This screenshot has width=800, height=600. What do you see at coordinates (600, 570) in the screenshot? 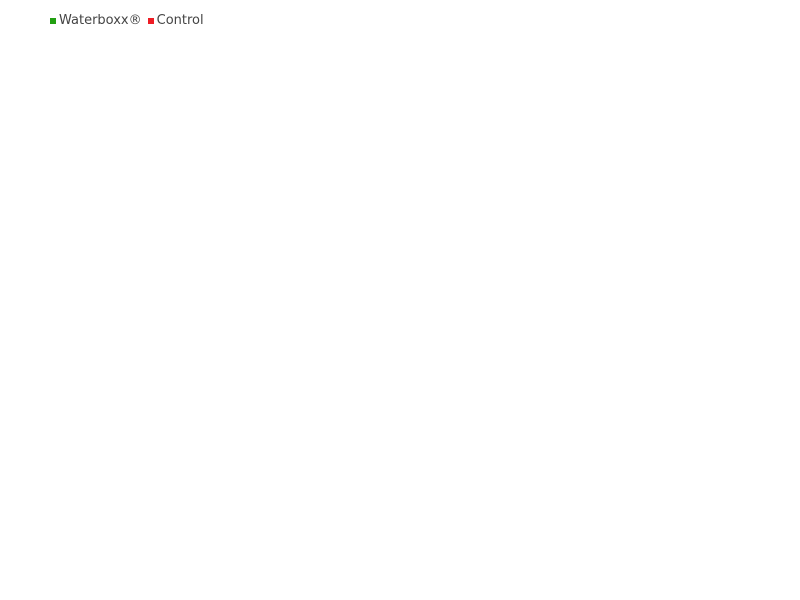
I see `x-tick-label: 2` at bounding box center [600, 570].